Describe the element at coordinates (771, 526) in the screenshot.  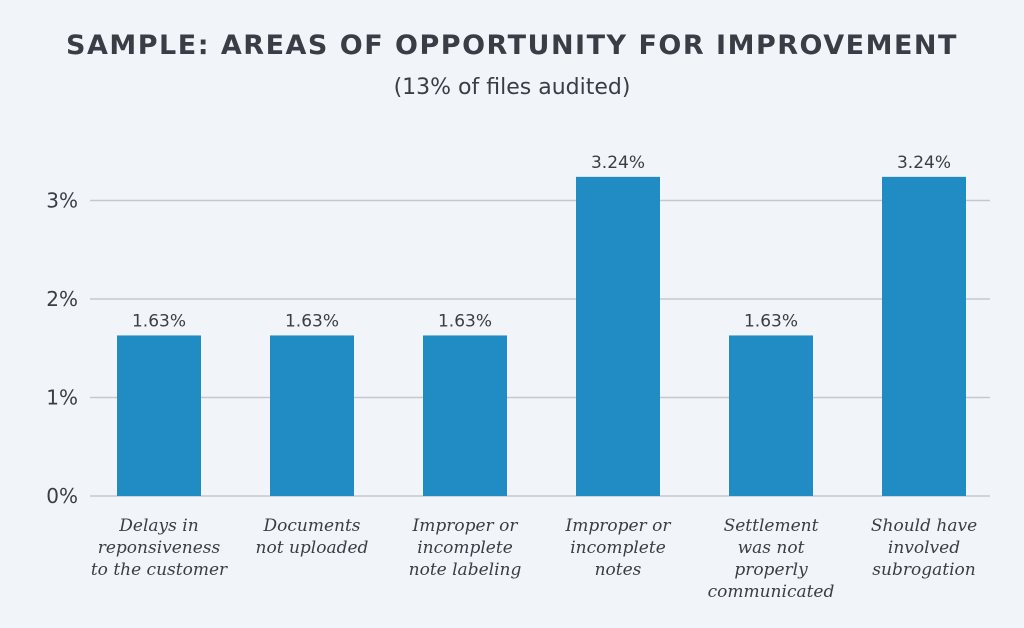
I see `category-label-line: Settlement` at that location.